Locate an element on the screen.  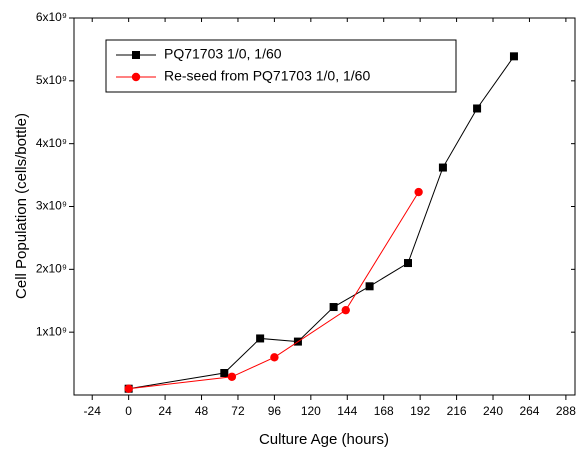
legend-label: PQ71703 1/0, 1/60 is located at coordinates (223, 54).